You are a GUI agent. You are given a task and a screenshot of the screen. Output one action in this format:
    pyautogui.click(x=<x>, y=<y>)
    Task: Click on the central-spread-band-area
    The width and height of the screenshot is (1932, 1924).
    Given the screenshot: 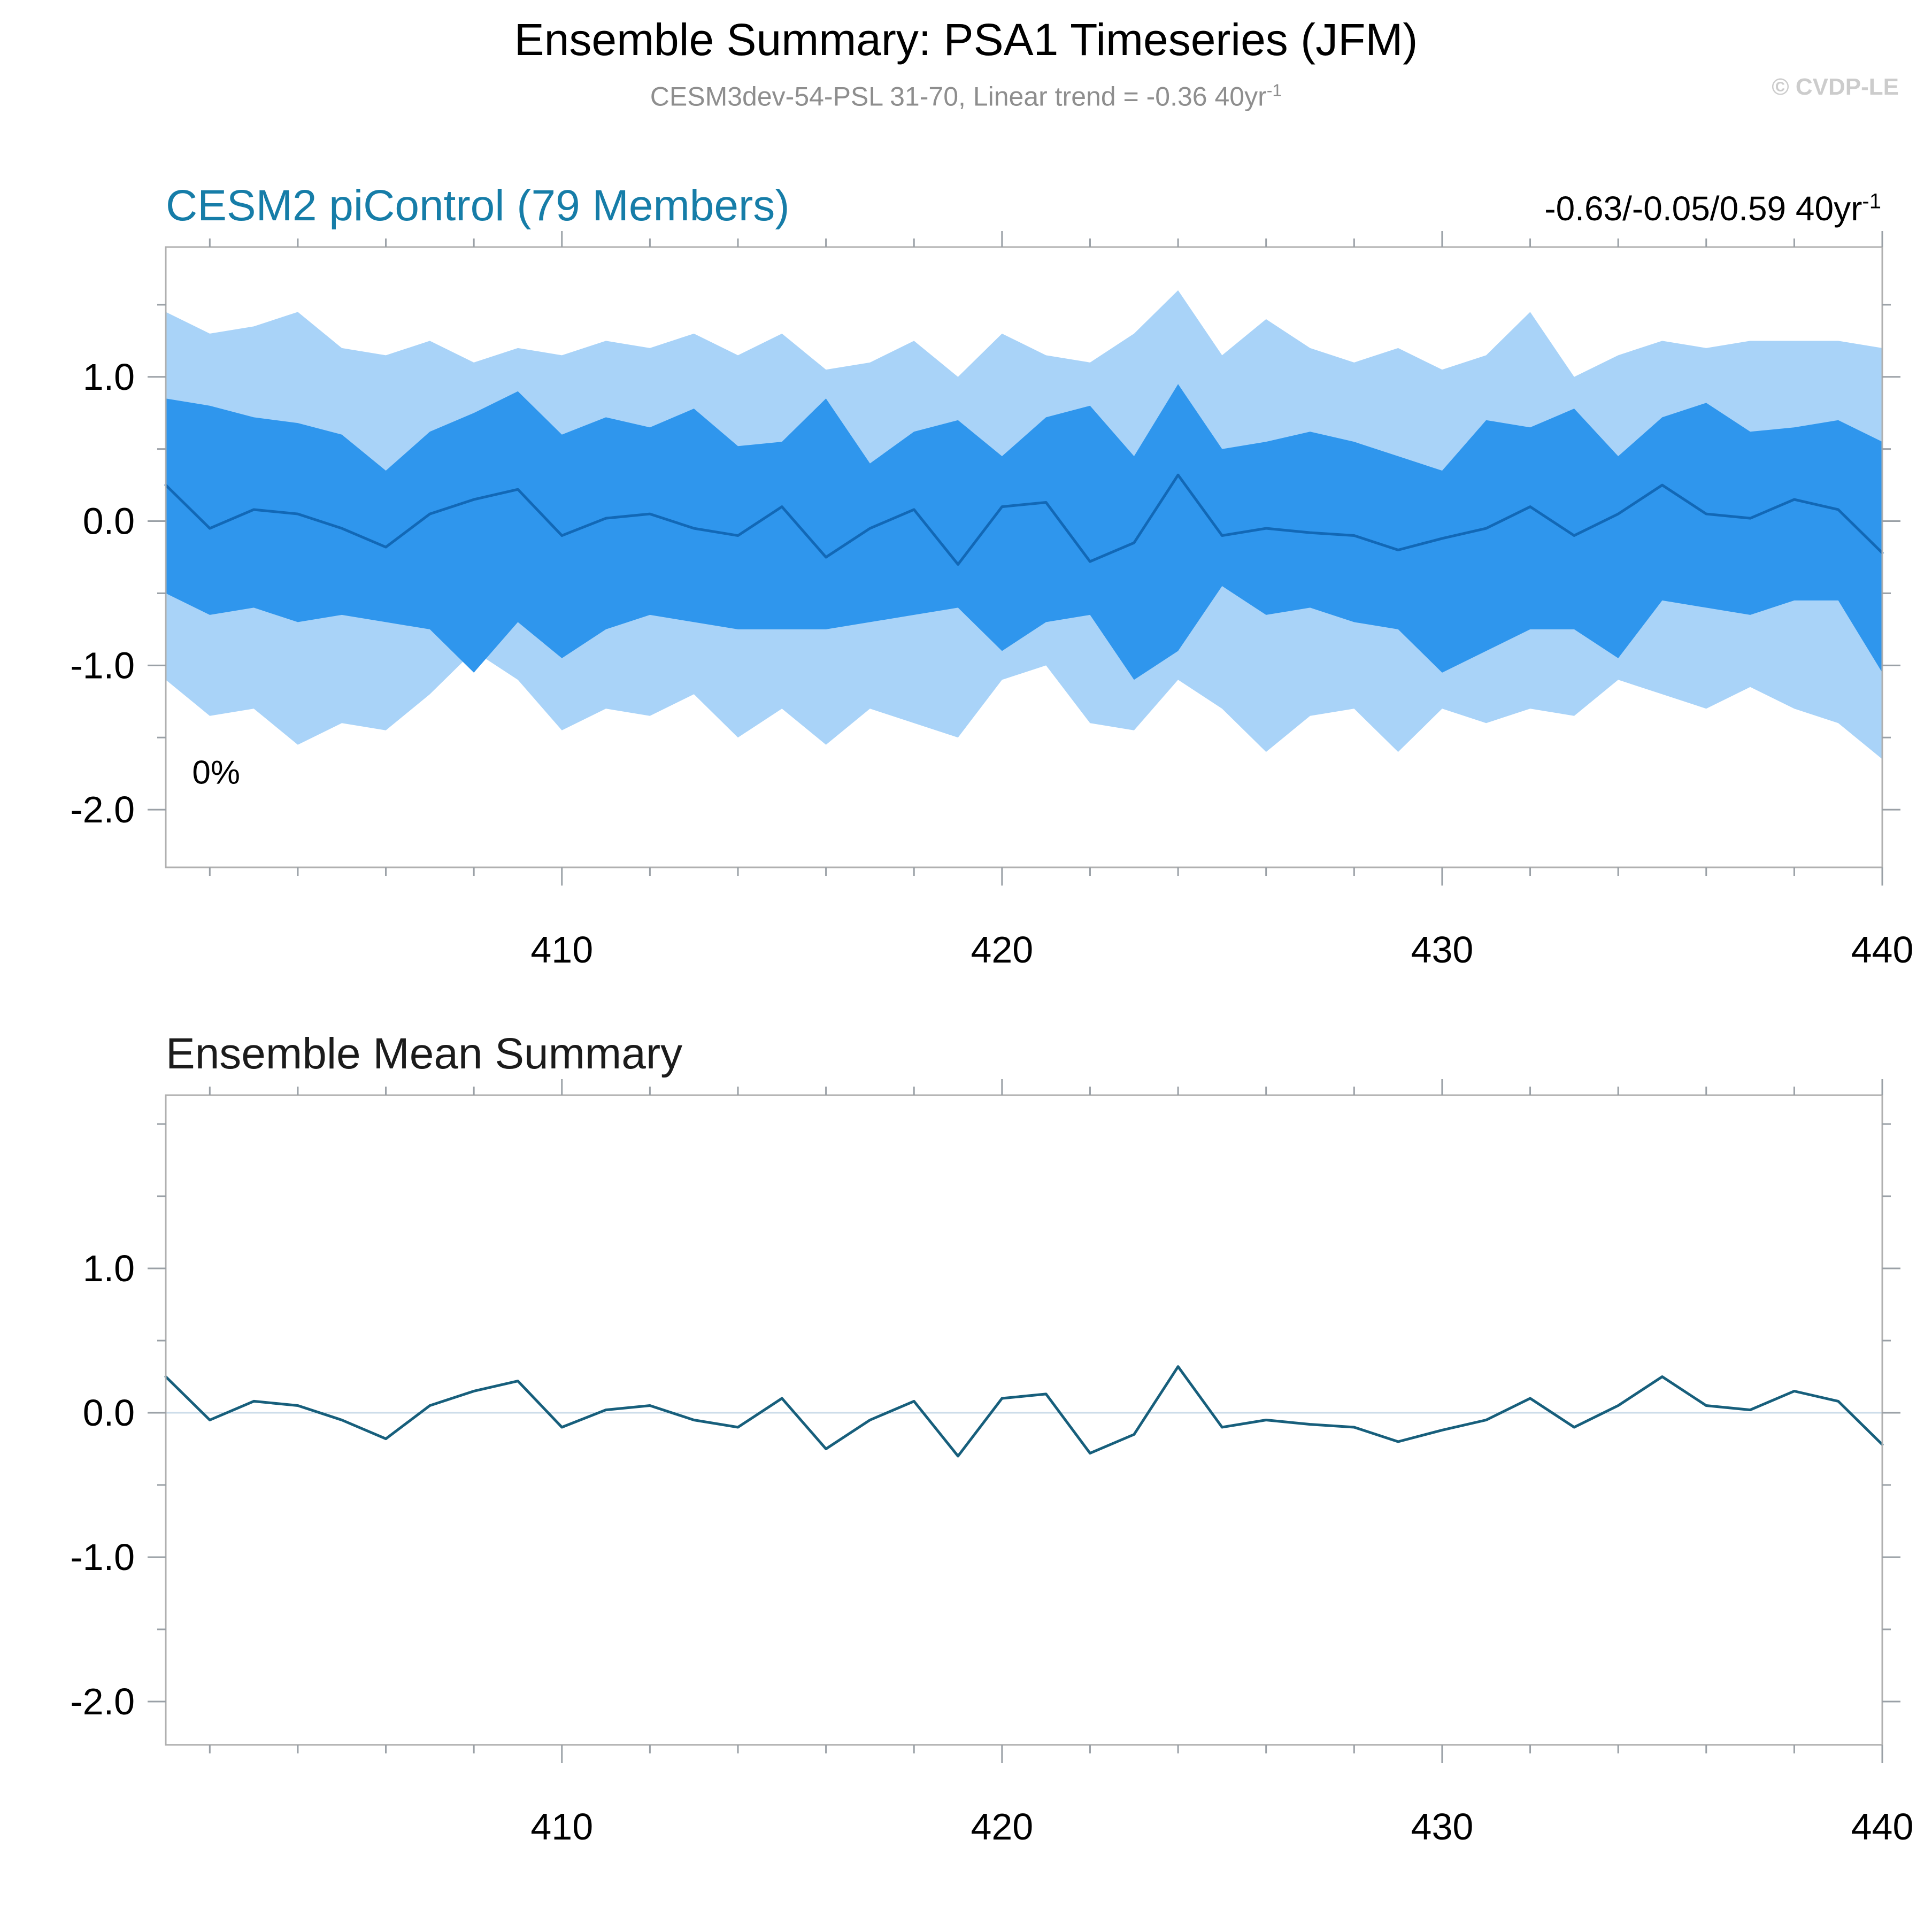 What is the action you would take?
    pyautogui.click(x=1024, y=531)
    